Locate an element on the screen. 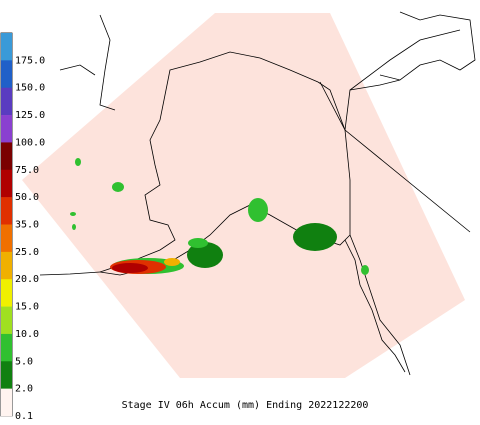  colorbar-label: 0.1 is located at coordinates (24, 416).